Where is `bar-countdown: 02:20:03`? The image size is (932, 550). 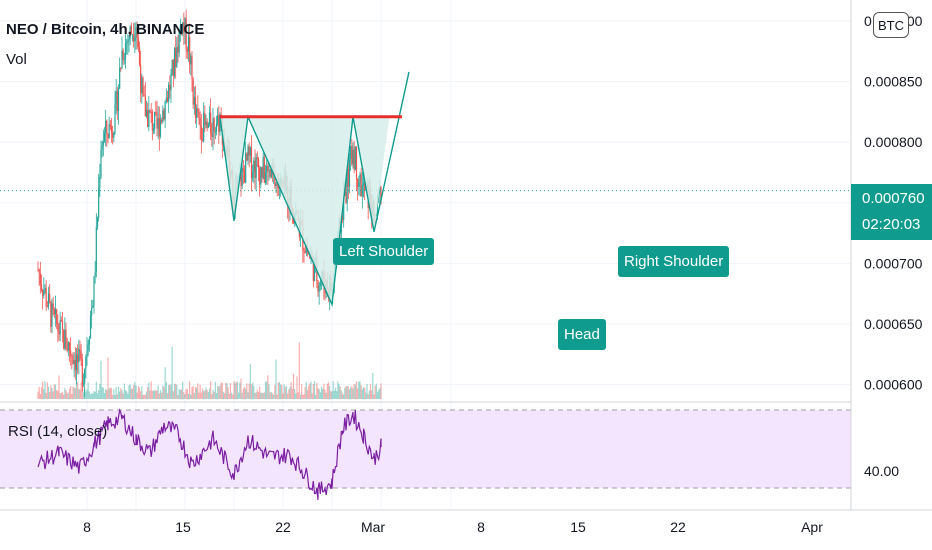 bar-countdown: 02:20:03 is located at coordinates (891, 224).